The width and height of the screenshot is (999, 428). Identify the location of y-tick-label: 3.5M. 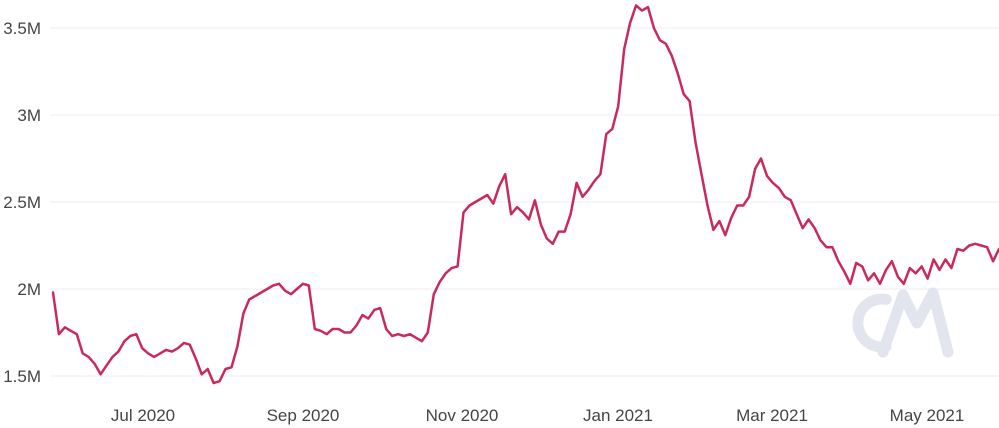
(22, 28).